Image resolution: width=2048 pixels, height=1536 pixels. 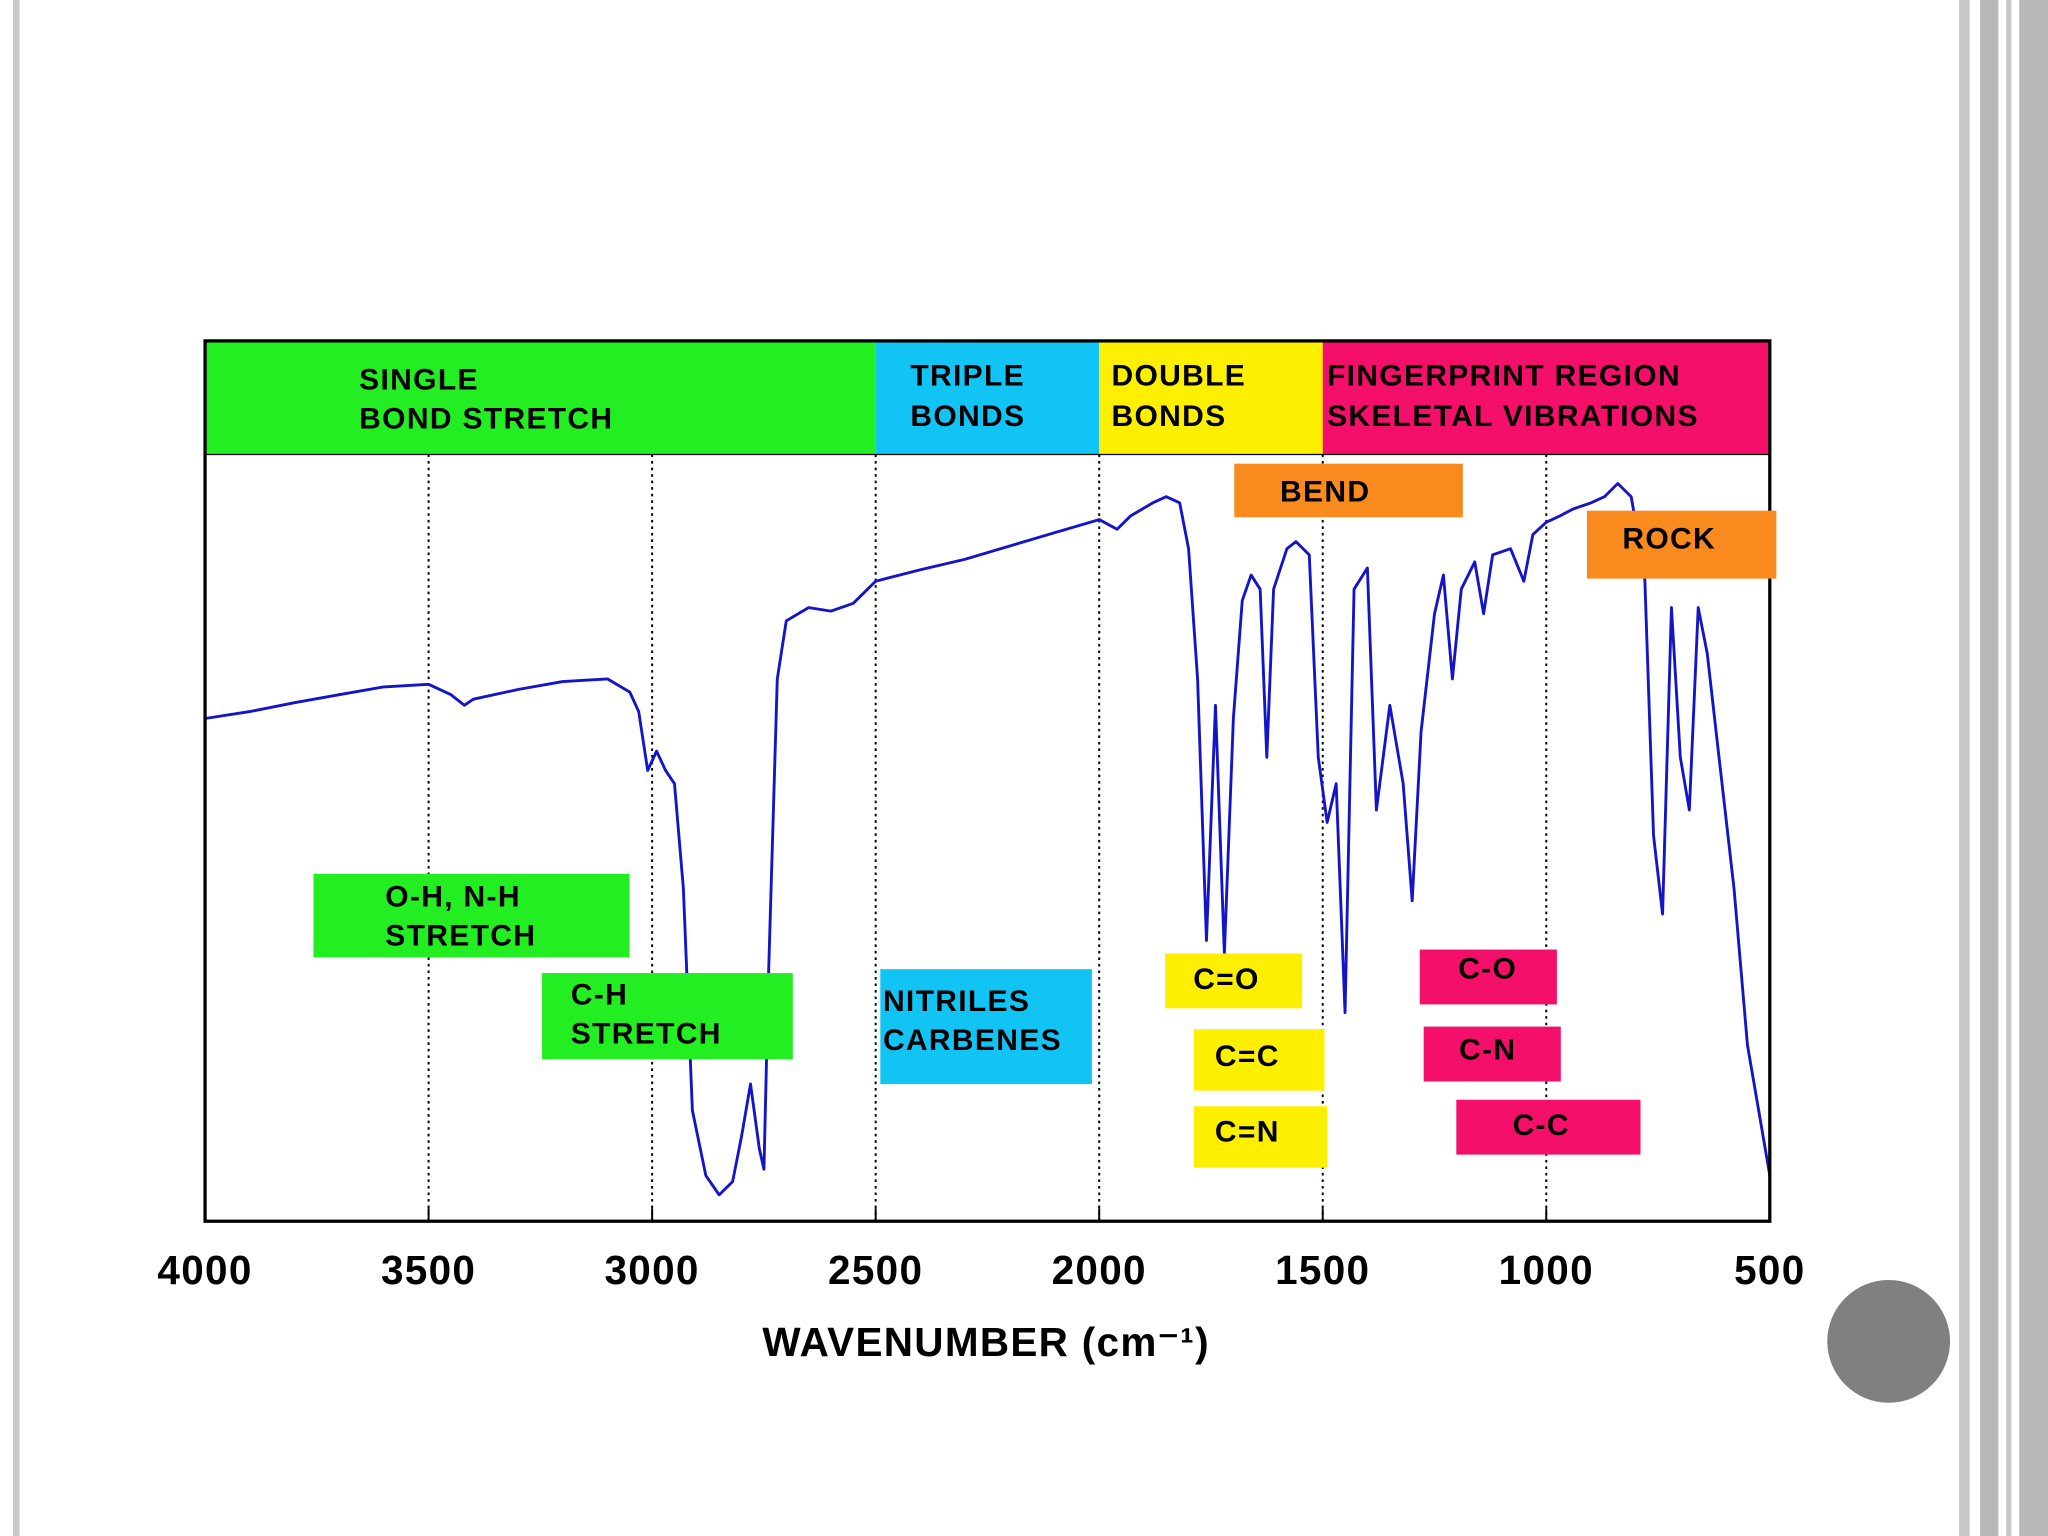 What do you see at coordinates (1099, 1270) in the screenshot?
I see `x-tick-label: 2000` at bounding box center [1099, 1270].